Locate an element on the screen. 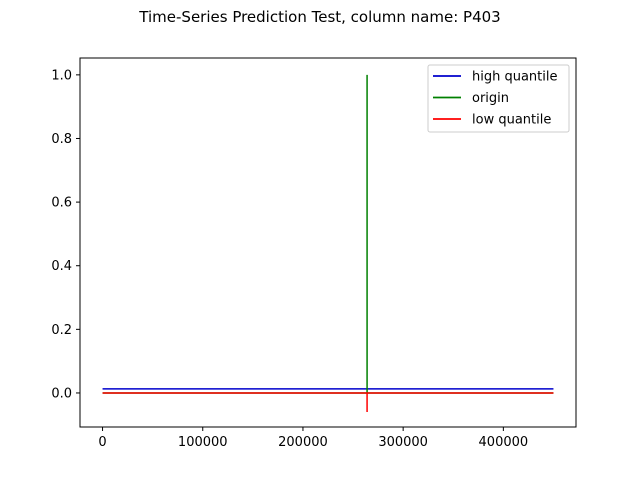 The image size is (640, 480). legend-box is located at coordinates (498, 98).